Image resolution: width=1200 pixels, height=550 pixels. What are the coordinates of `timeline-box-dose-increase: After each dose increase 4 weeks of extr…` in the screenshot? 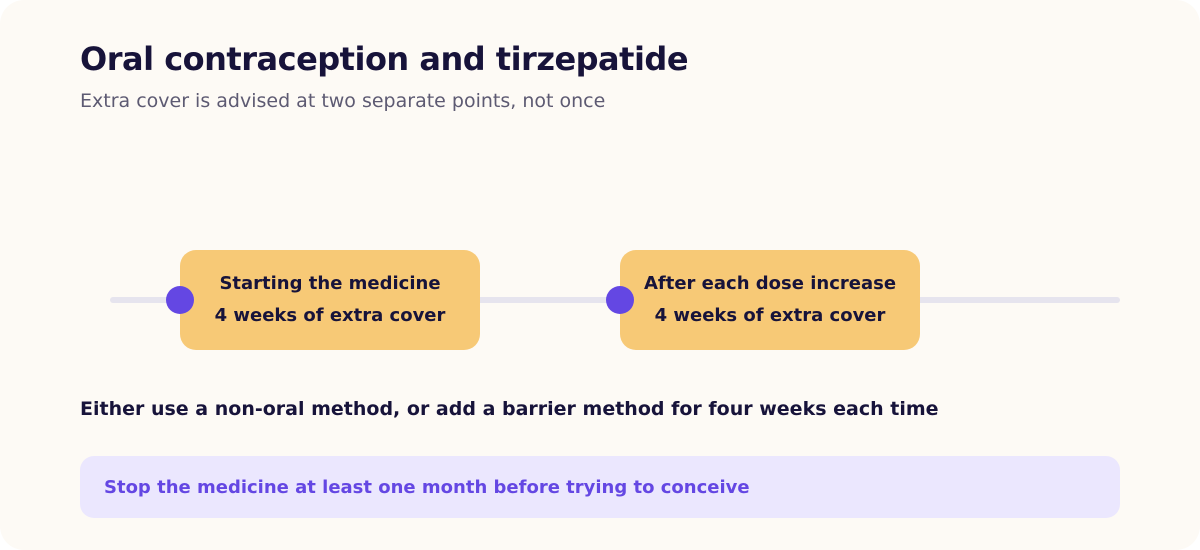 It's located at (770, 300).